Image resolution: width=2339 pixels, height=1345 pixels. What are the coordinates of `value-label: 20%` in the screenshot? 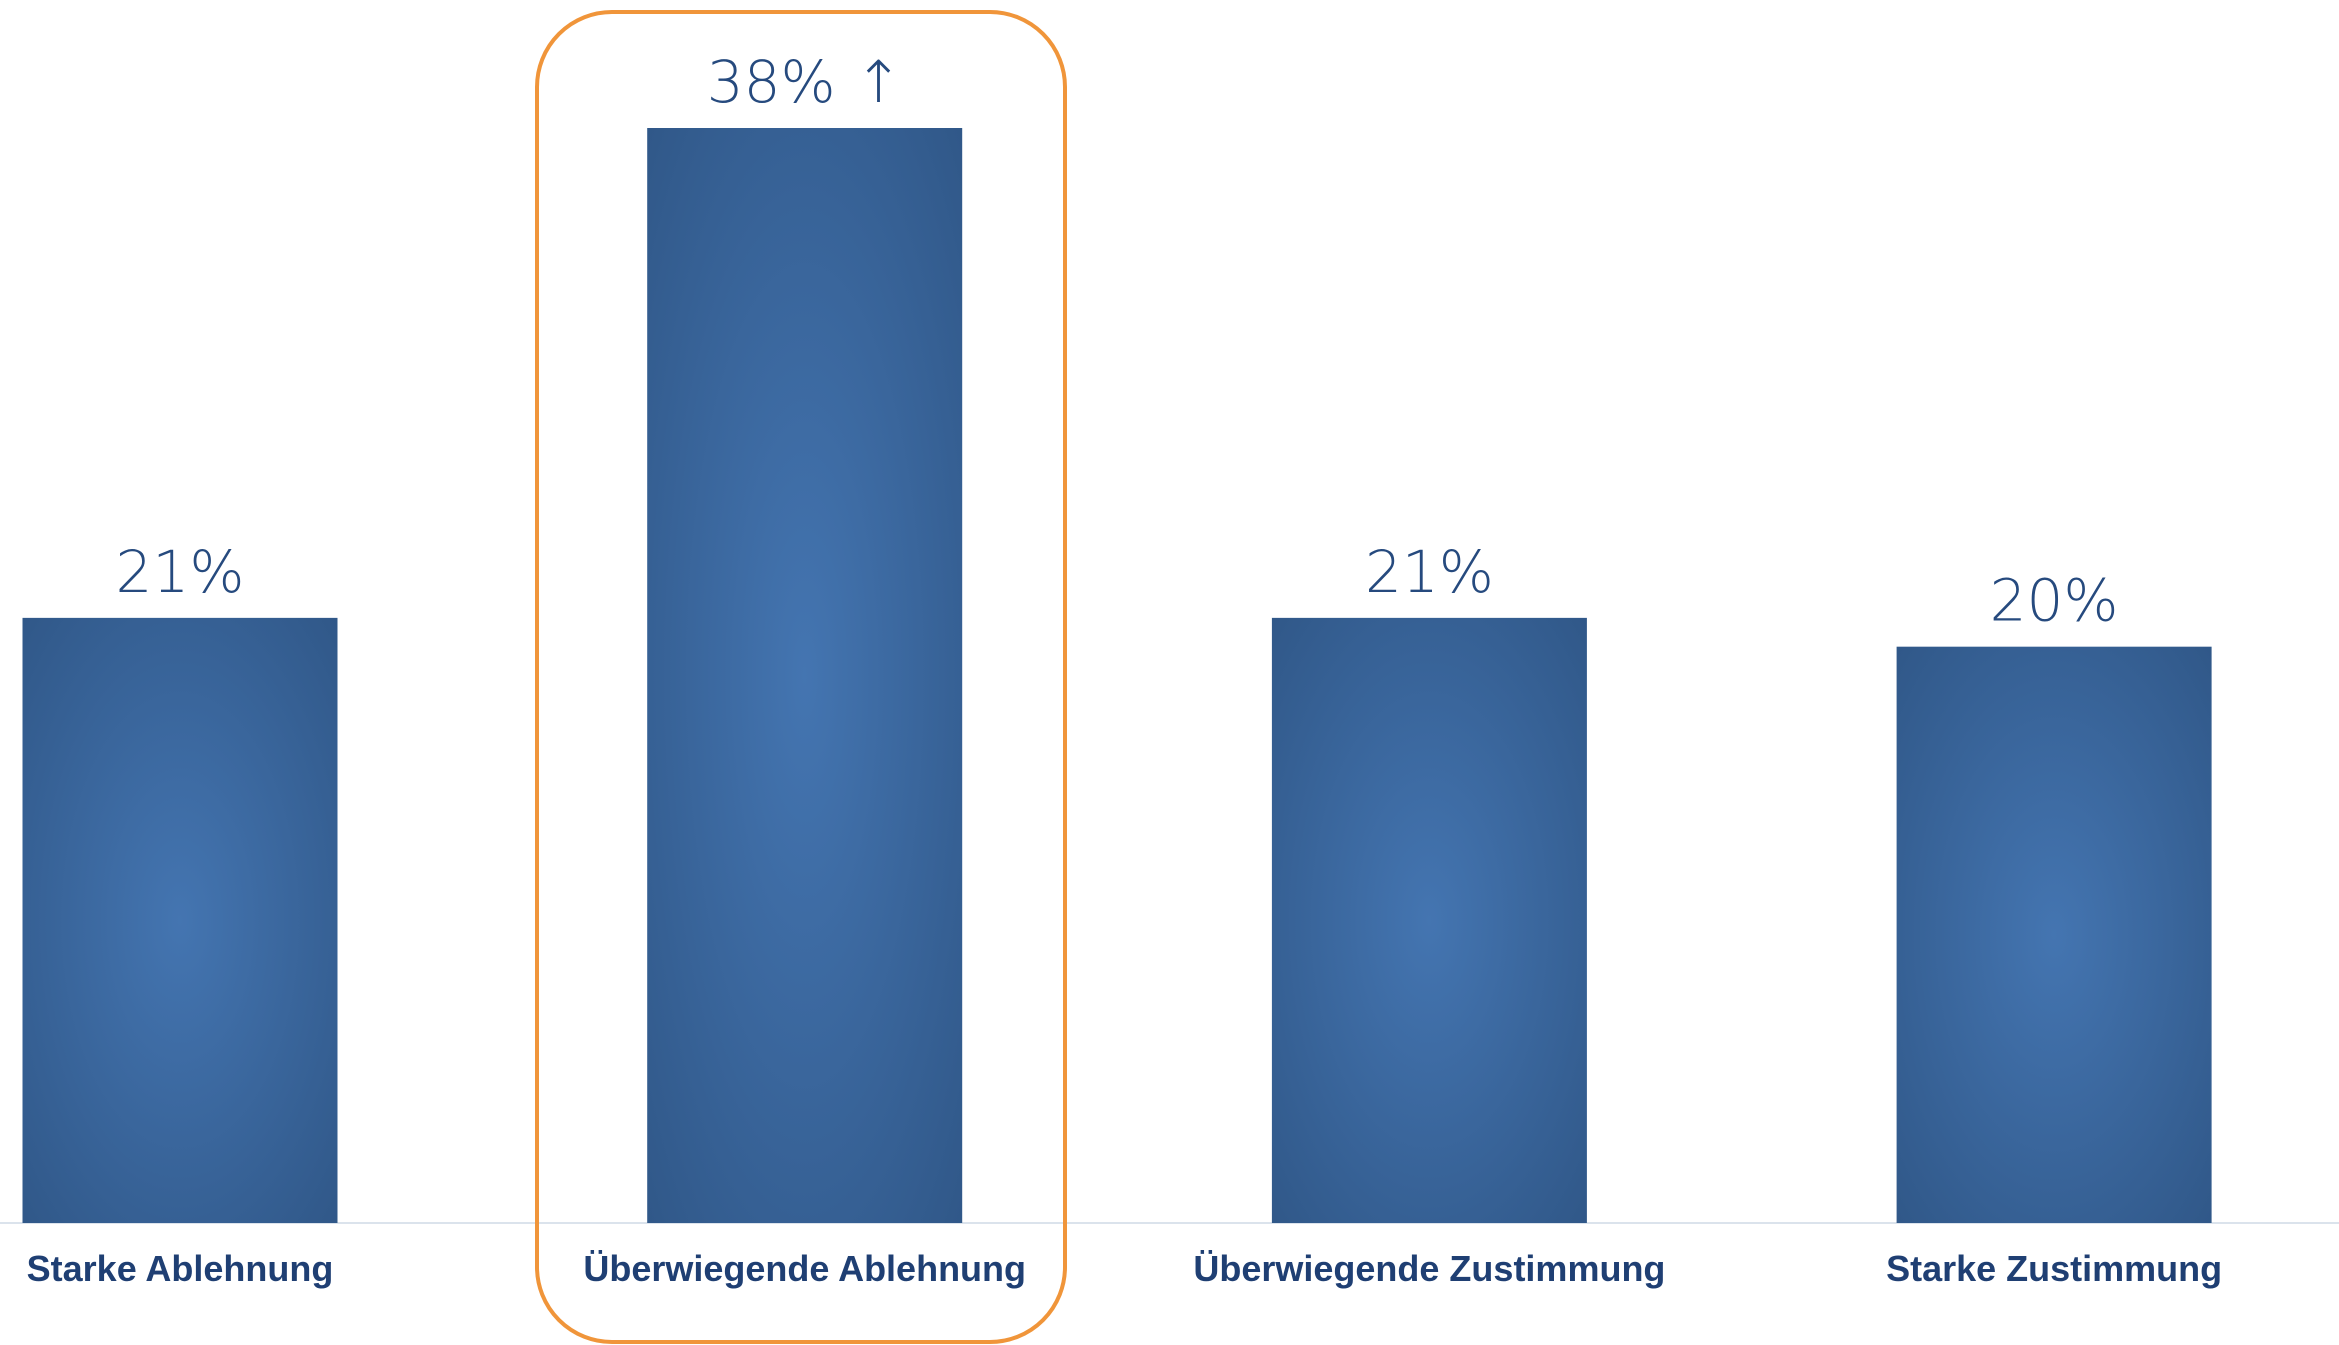 It's located at (2054, 601).